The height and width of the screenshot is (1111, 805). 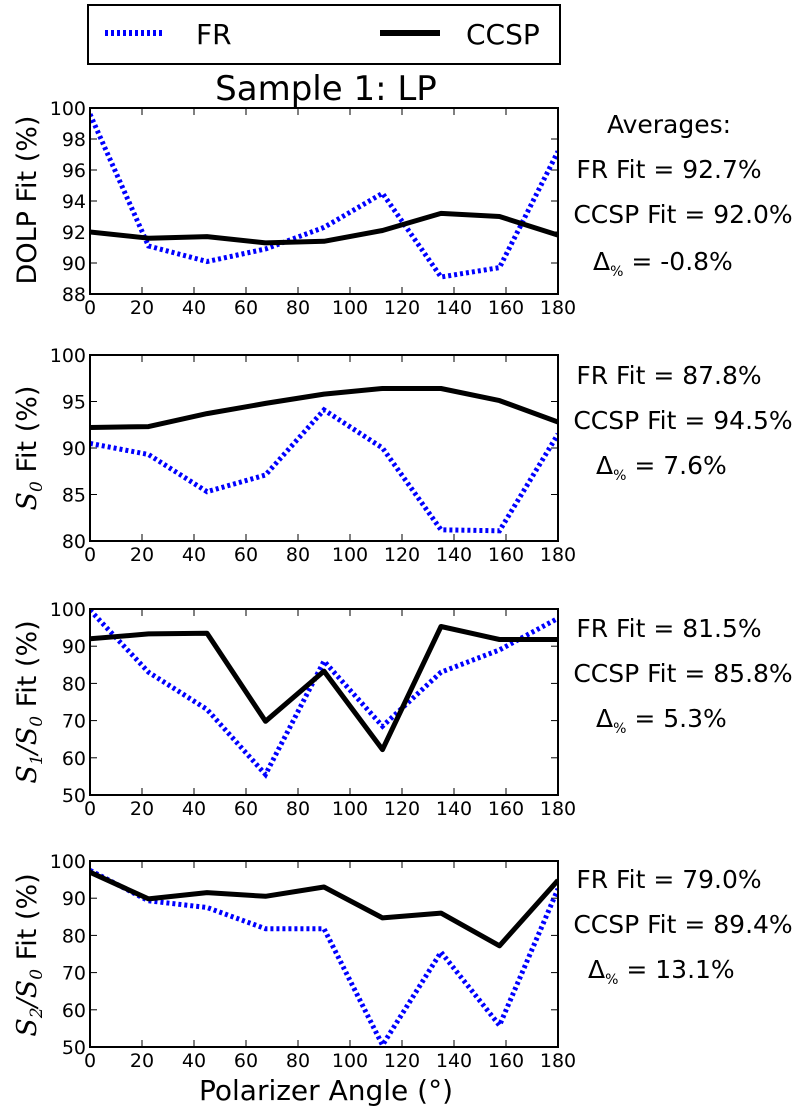 I want to click on panel-s0-delta-stat: Δ% = 7.6%, so click(x=661, y=467).